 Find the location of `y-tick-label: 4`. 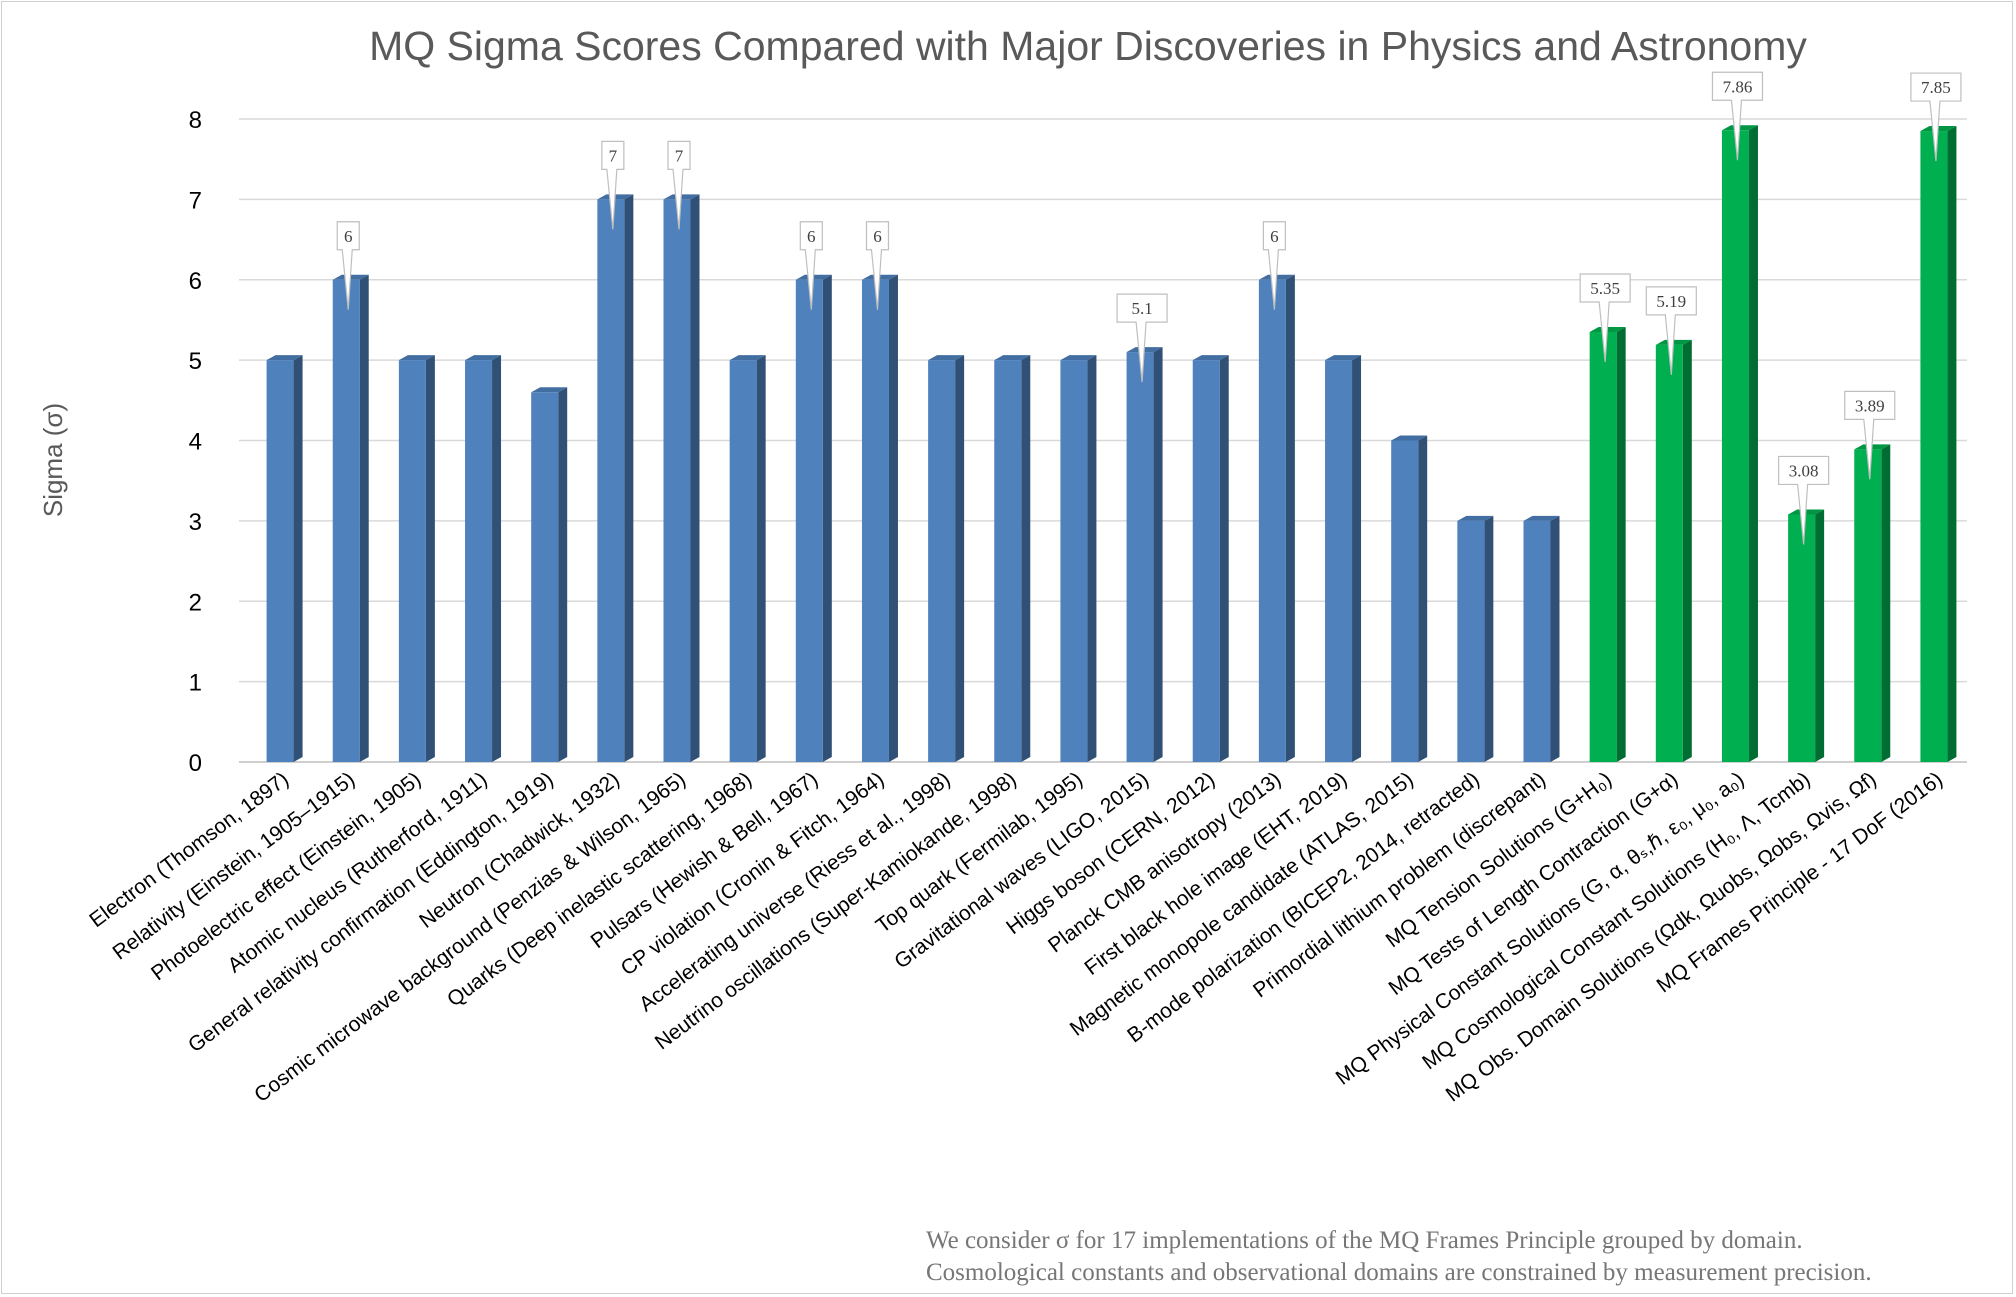

y-tick-label: 4 is located at coordinates (195, 442).